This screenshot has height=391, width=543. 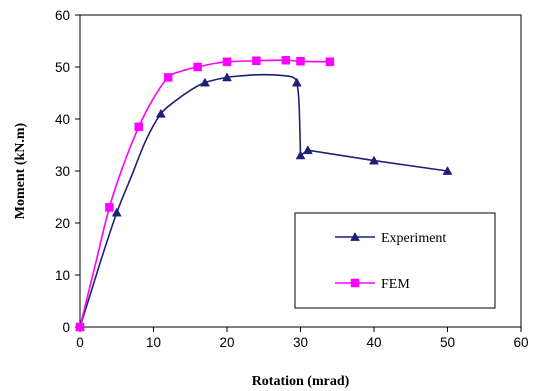 What do you see at coordinates (413, 238) in the screenshot?
I see `legend-experiment-label: Experiment` at bounding box center [413, 238].